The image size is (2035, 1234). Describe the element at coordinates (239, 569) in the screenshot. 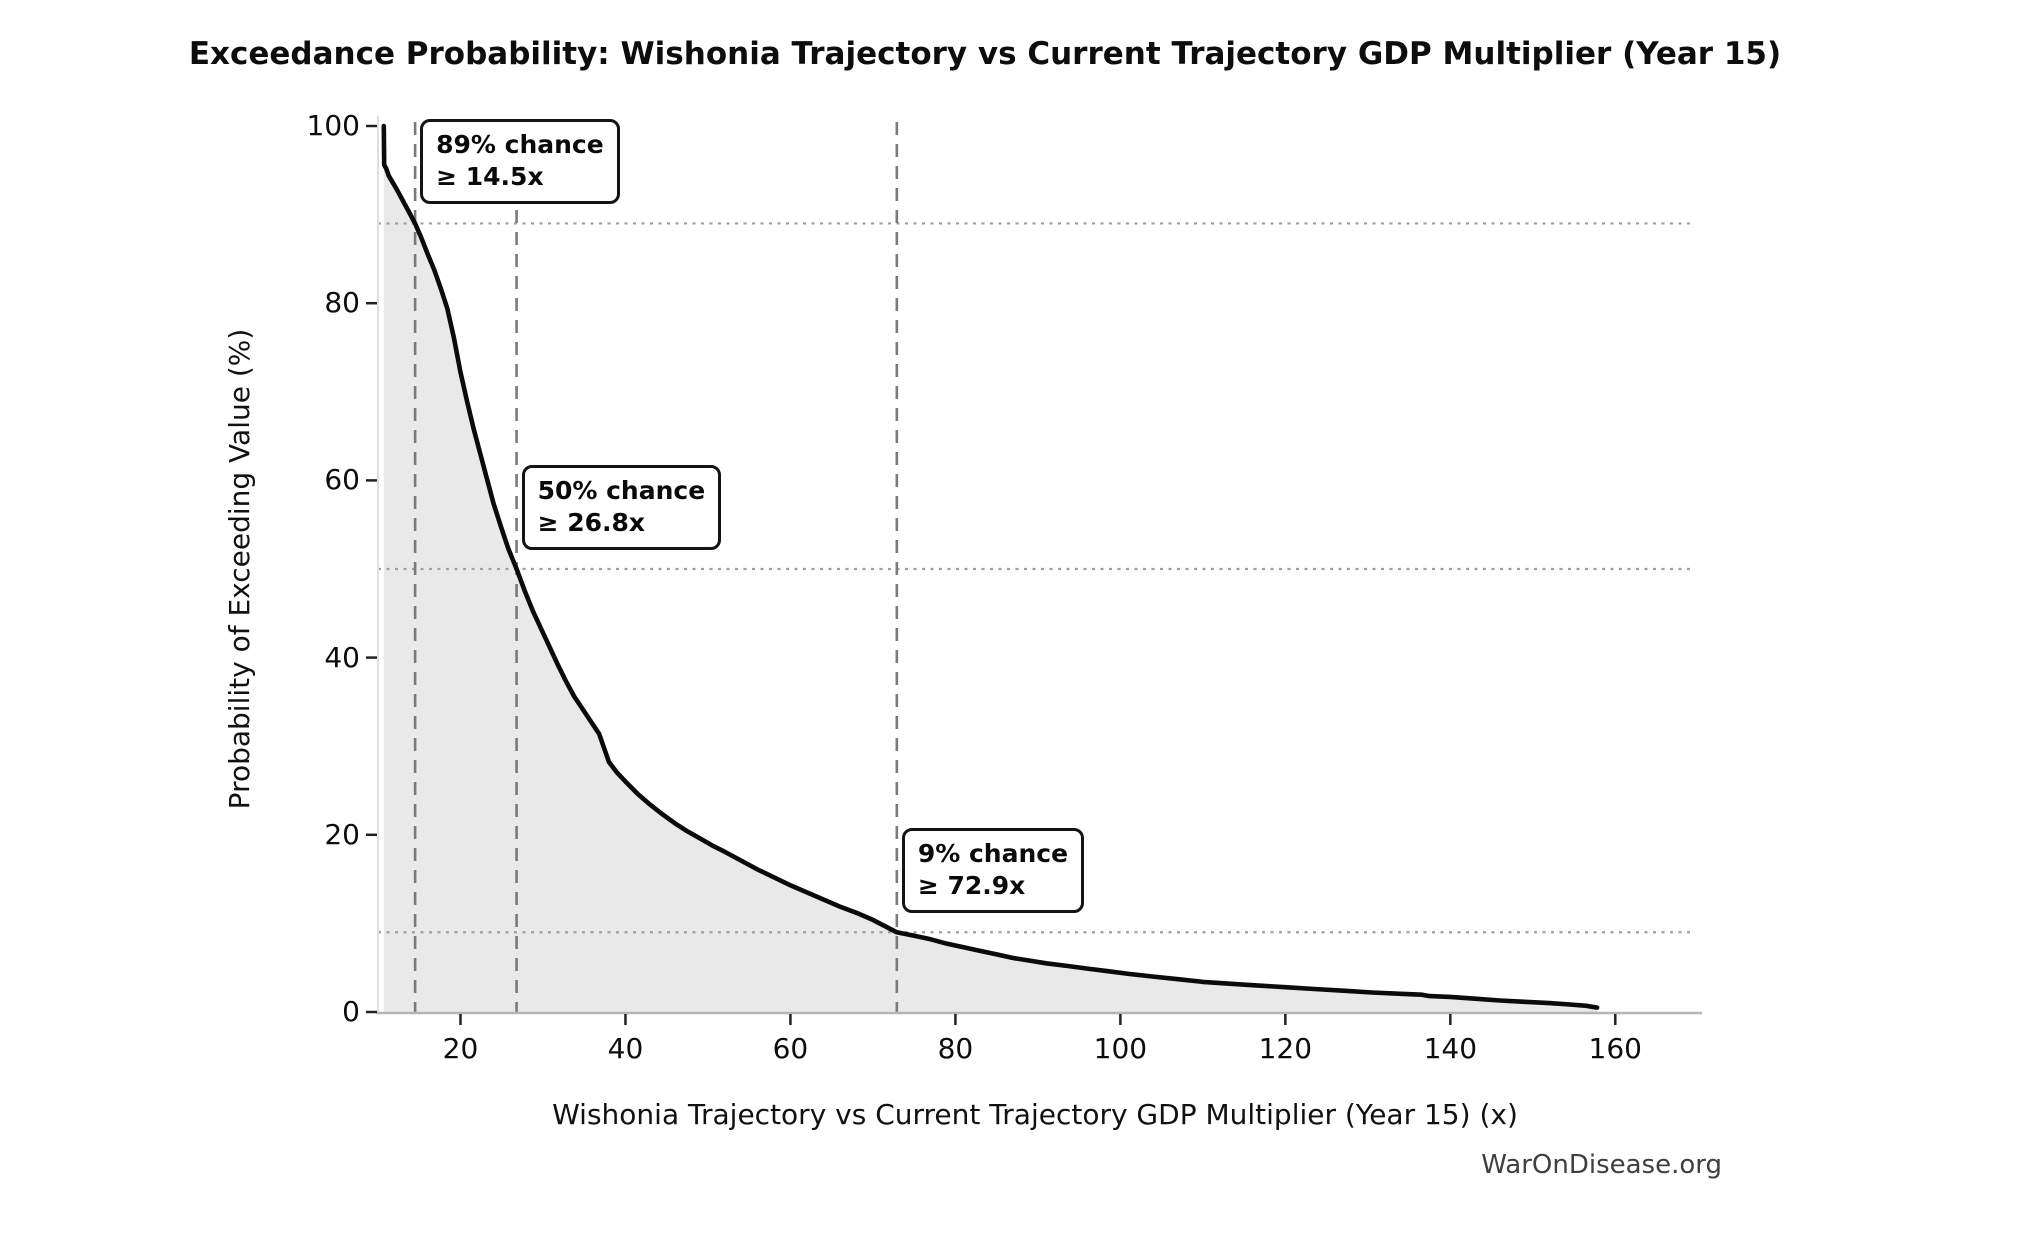

I see `y-axis-label: Probability of Exceeding Value (%)` at that location.